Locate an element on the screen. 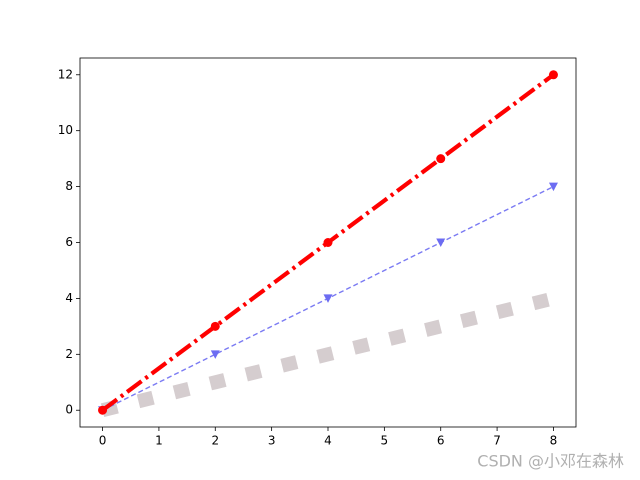 Image resolution: width=640 pixels, height=480 pixels. x-tick-label: 3 is located at coordinates (272, 441).